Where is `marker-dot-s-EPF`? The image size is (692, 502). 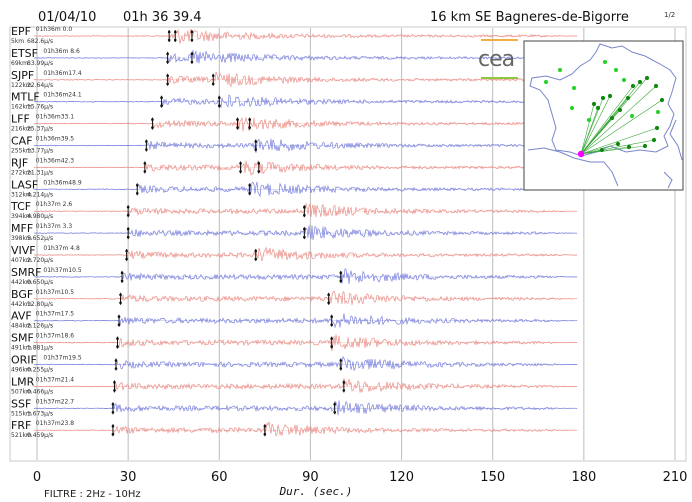 marker-dot-s-EPF is located at coordinates (175, 32).